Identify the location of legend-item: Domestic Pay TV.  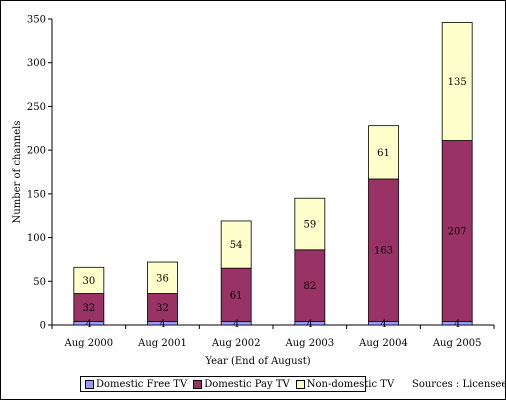
(241, 384).